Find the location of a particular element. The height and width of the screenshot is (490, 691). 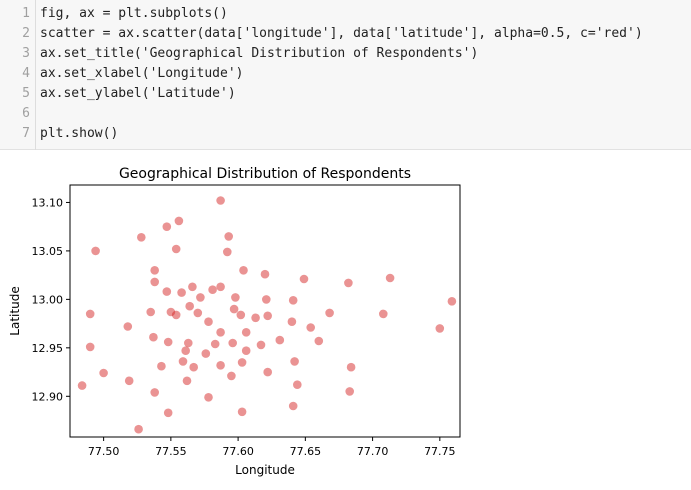

y-tick-label: 13.00 is located at coordinates (48, 299).